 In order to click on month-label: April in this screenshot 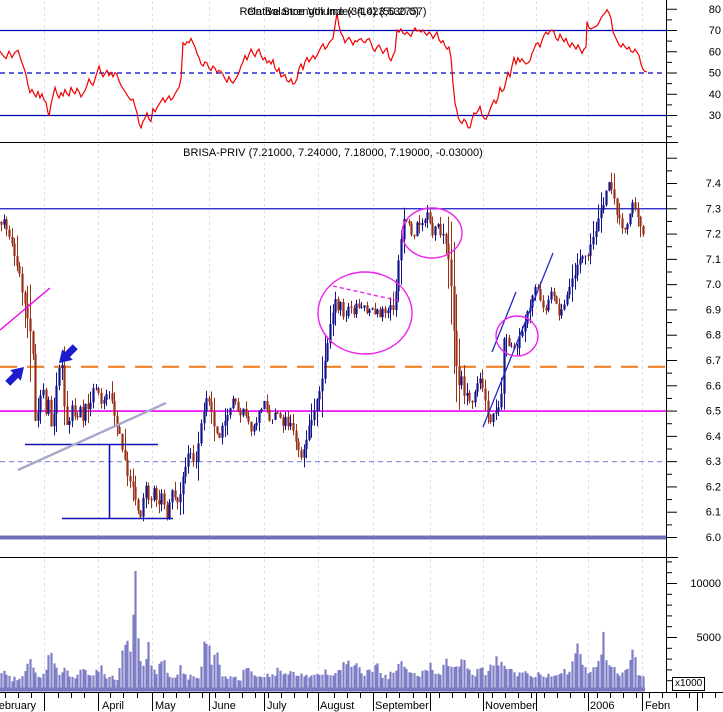, I will do `click(113, 706)`.